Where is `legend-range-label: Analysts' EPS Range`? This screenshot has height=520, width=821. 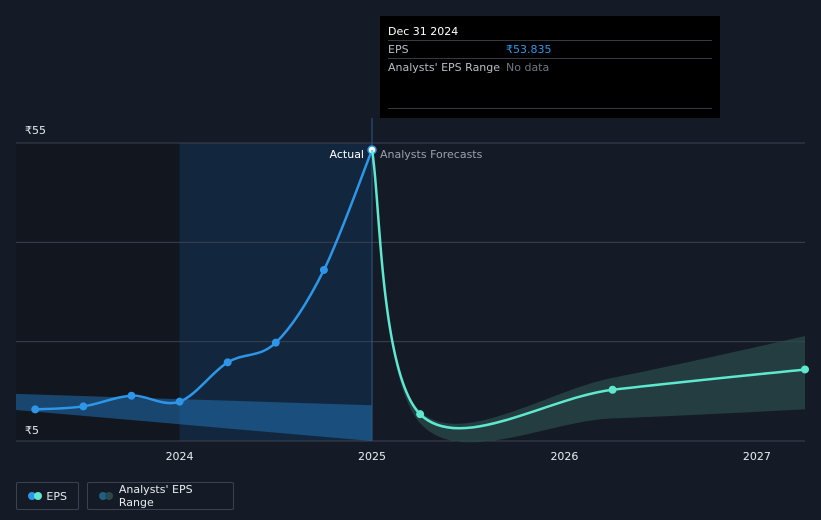 legend-range-label: Analysts' EPS Range is located at coordinates (155, 496).